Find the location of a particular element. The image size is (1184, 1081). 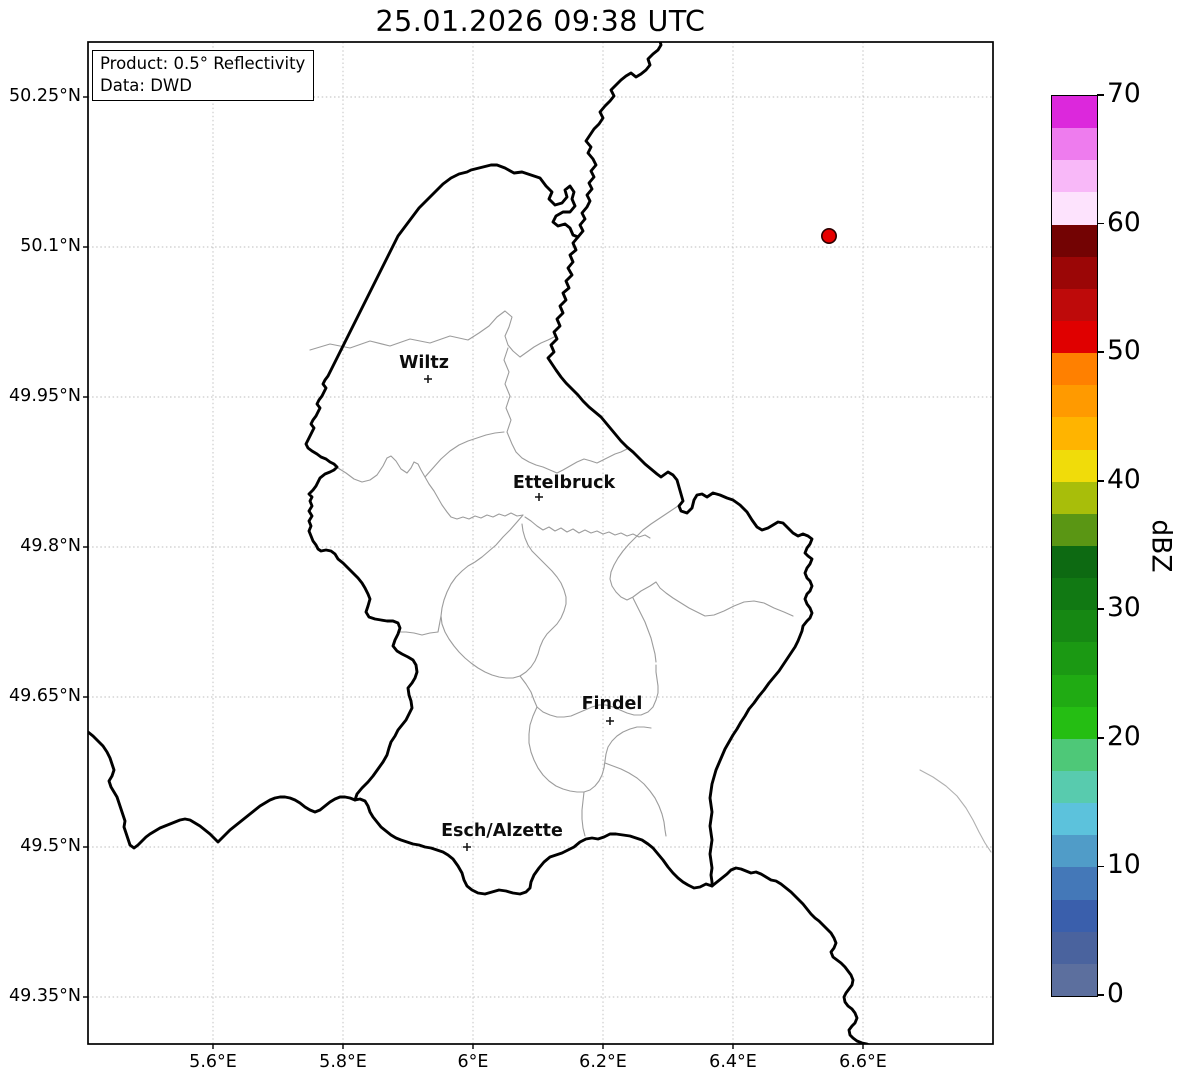

x-tick-label: 5.8°E is located at coordinates (343, 1062).